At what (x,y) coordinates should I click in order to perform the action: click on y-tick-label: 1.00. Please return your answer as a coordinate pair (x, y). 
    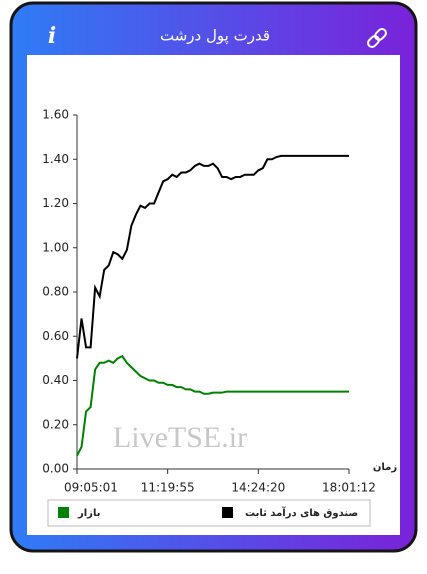
    Looking at the image, I should click on (55, 247).